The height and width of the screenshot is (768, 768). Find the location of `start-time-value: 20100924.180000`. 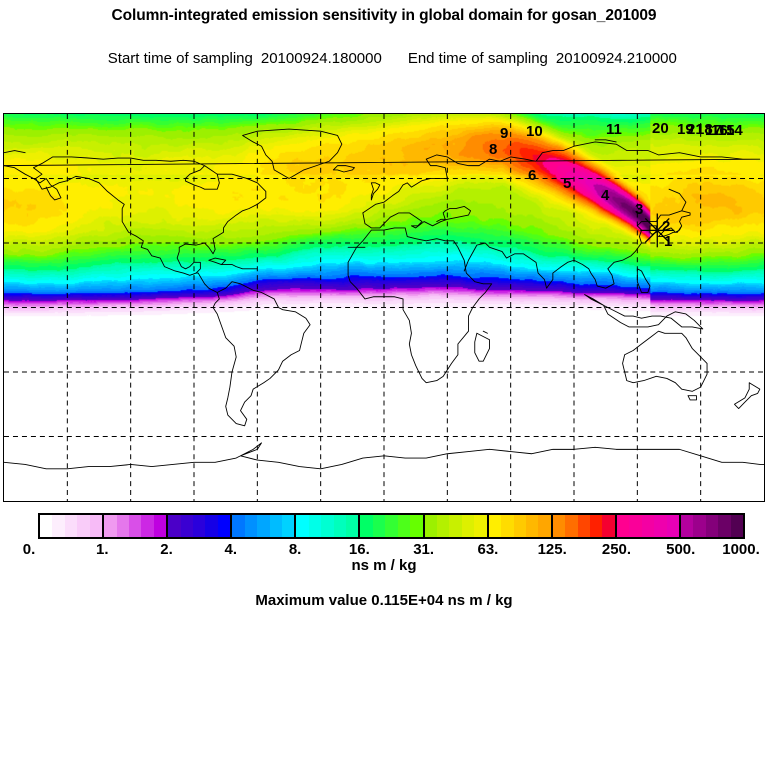

start-time-value: 20100924.180000 is located at coordinates (321, 58).